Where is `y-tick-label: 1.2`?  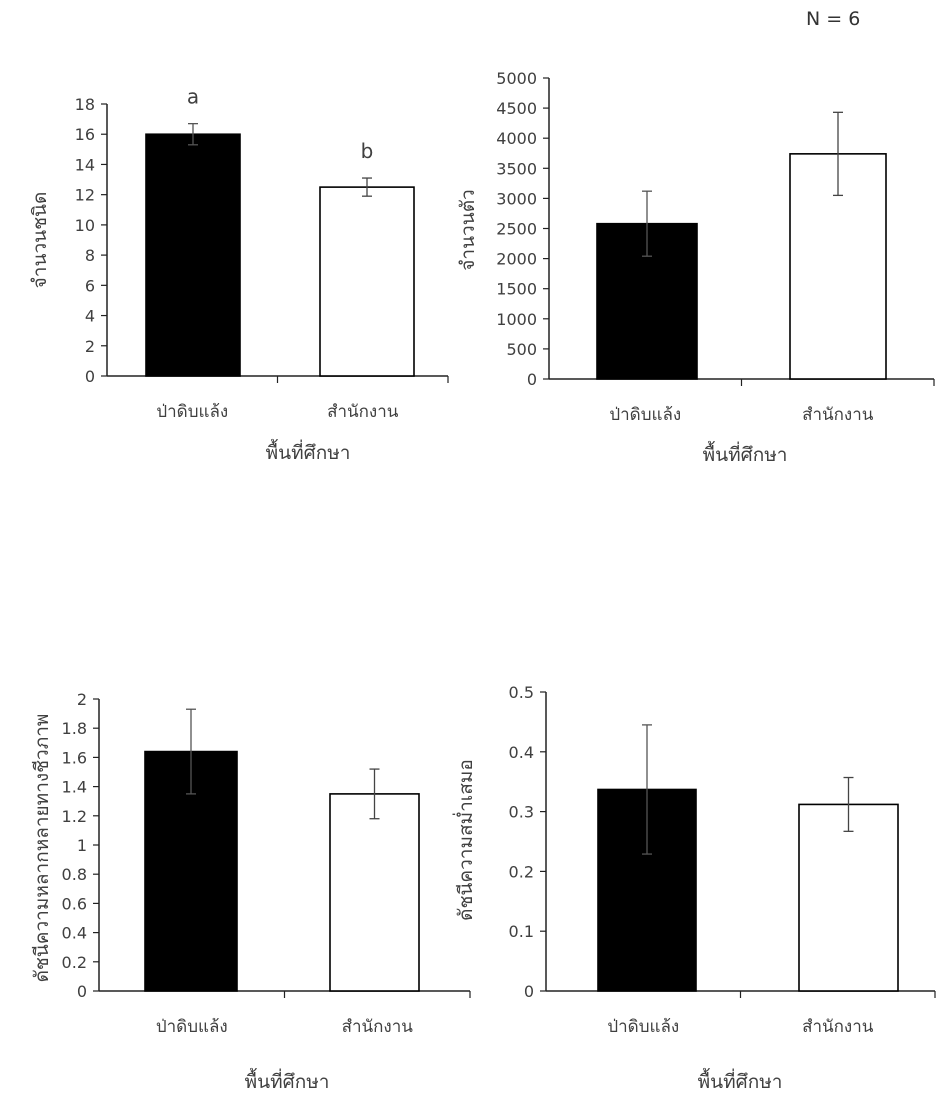
y-tick-label: 1.2 is located at coordinates (74, 816).